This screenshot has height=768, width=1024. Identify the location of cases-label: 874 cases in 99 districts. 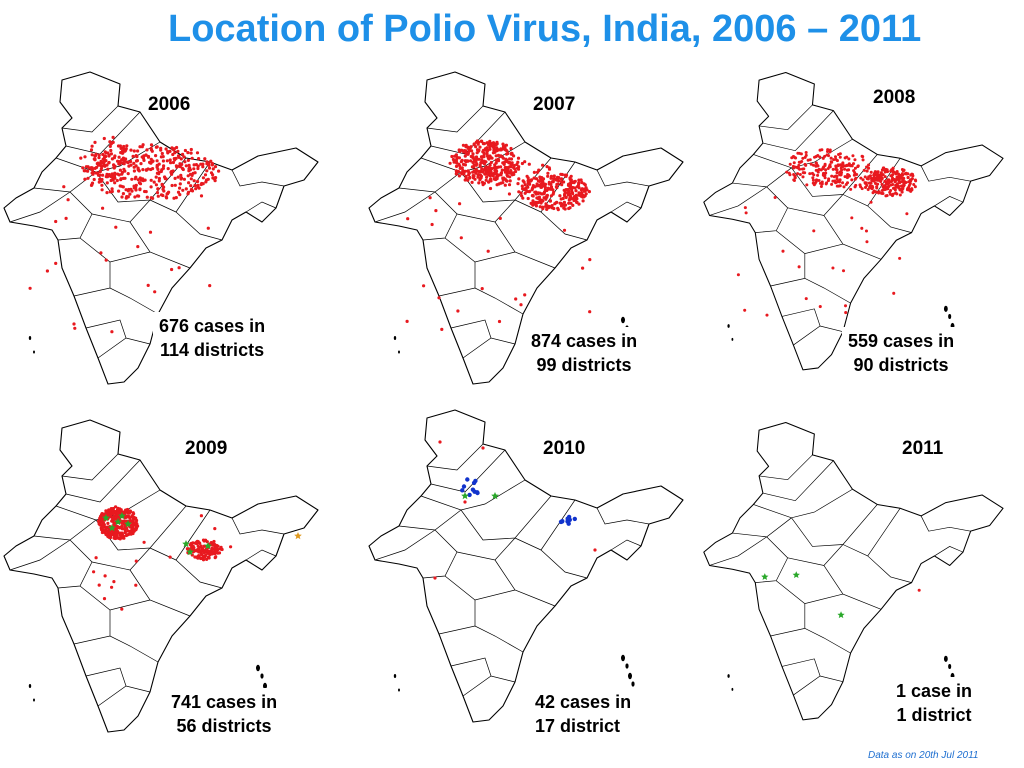
(584, 353).